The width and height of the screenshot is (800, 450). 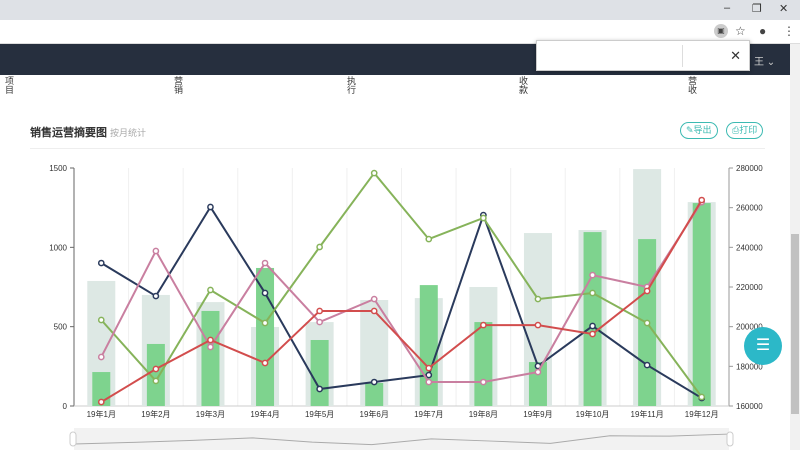 I want to click on browser-tab-bar: – ❐ ✕, so click(x=400, y=10).